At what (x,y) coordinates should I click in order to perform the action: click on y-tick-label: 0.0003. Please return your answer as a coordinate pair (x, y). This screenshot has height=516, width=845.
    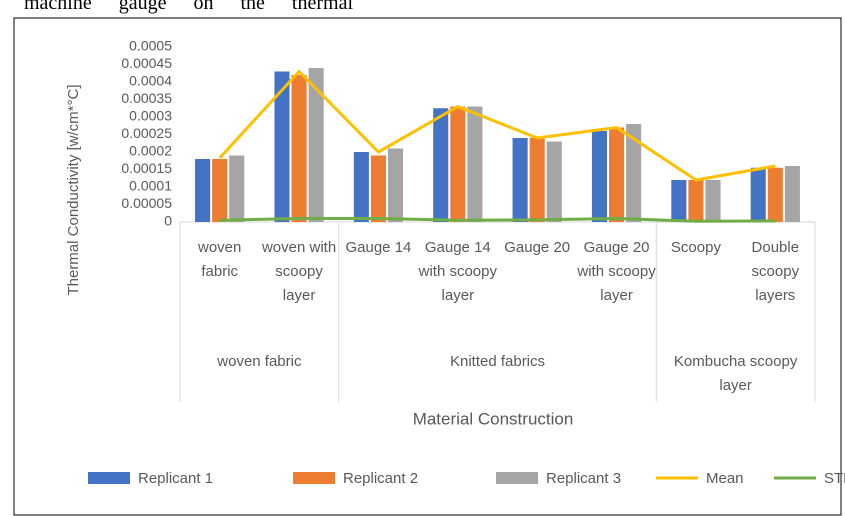
    Looking at the image, I should click on (150, 116).